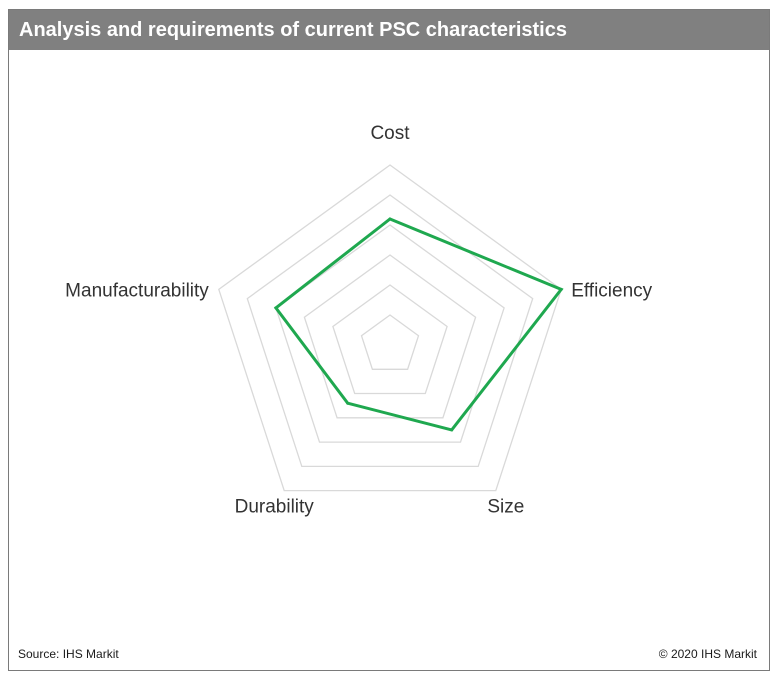 This screenshot has width=782, height=682. I want to click on copyright-note: © 2020 IHS Markit, so click(707, 654).